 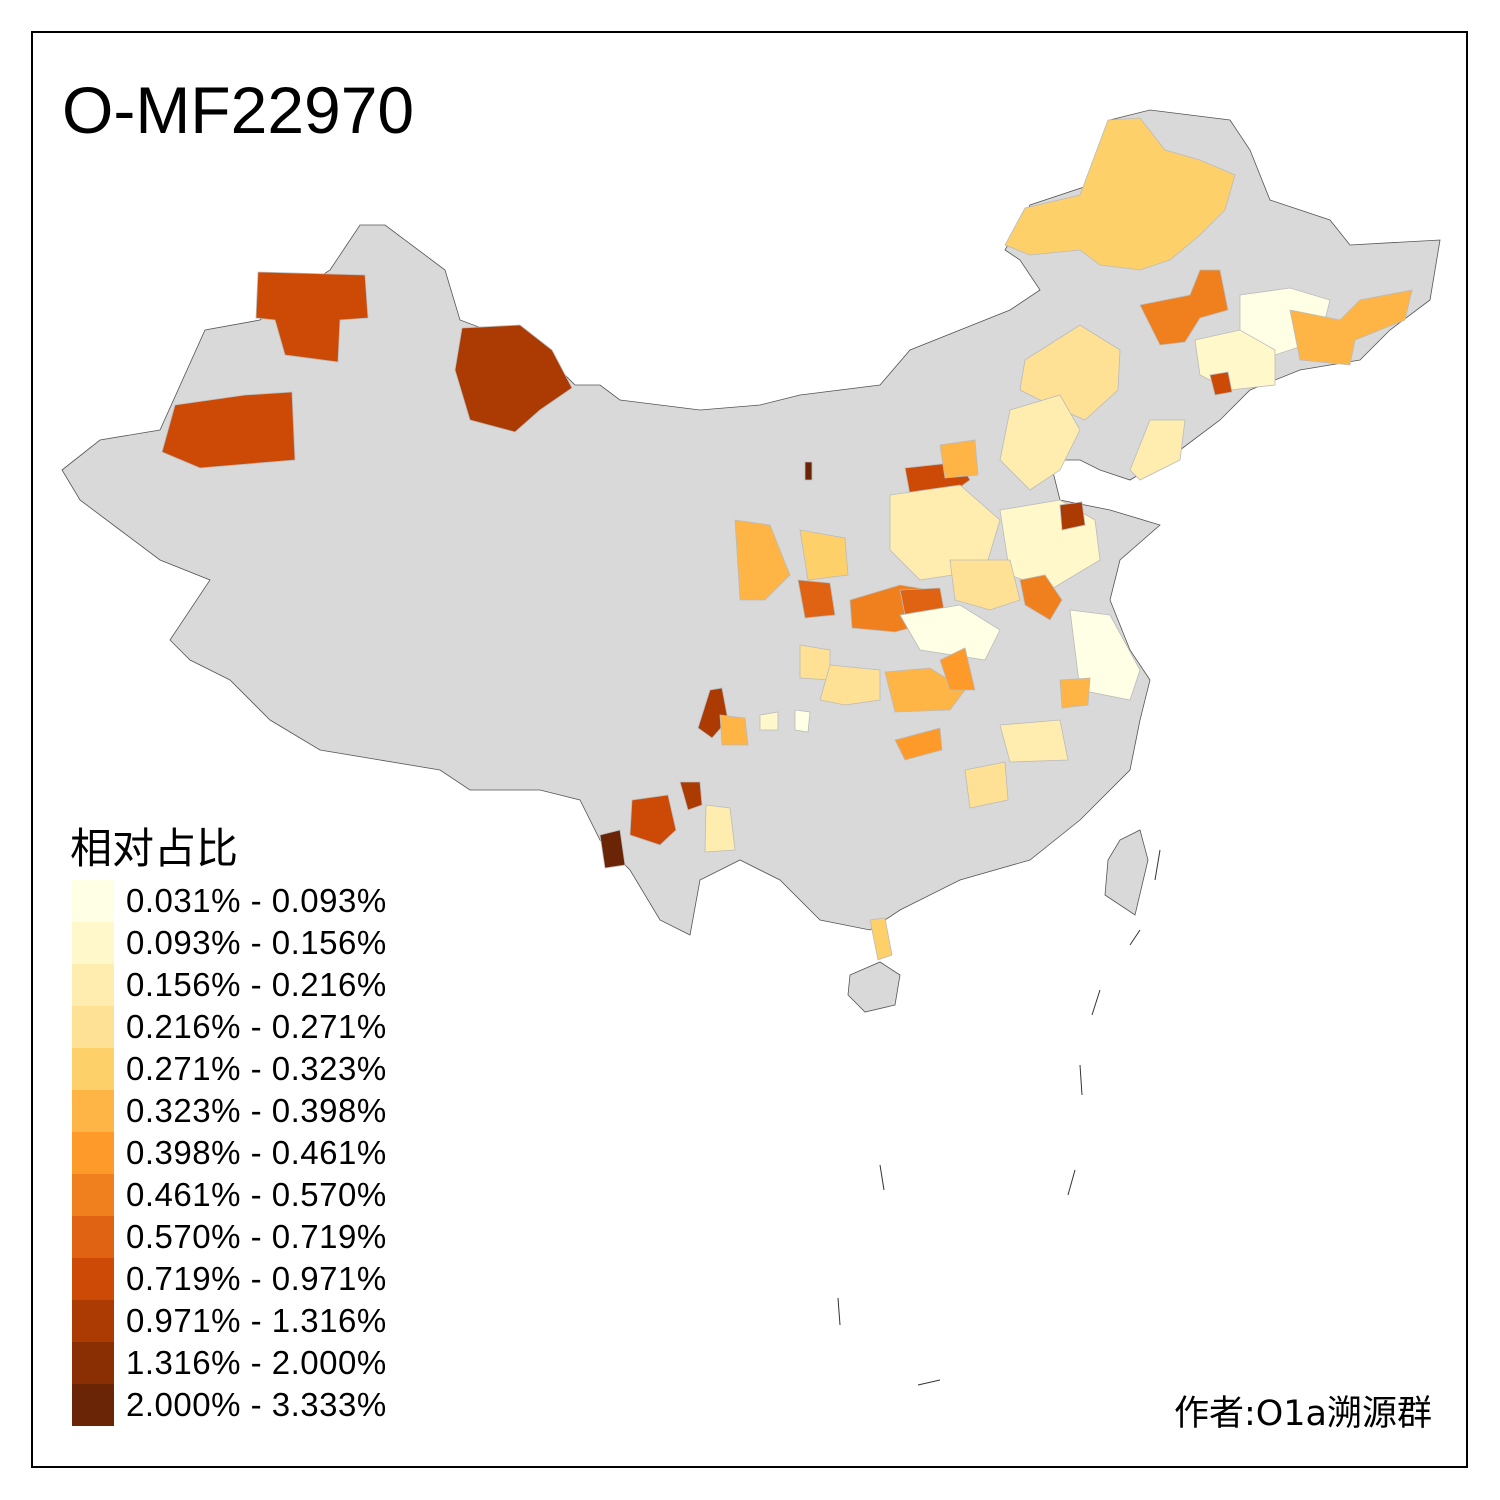 What do you see at coordinates (256, 1236) in the screenshot?
I see `legend-label: 0.570% - 0.719%` at bounding box center [256, 1236].